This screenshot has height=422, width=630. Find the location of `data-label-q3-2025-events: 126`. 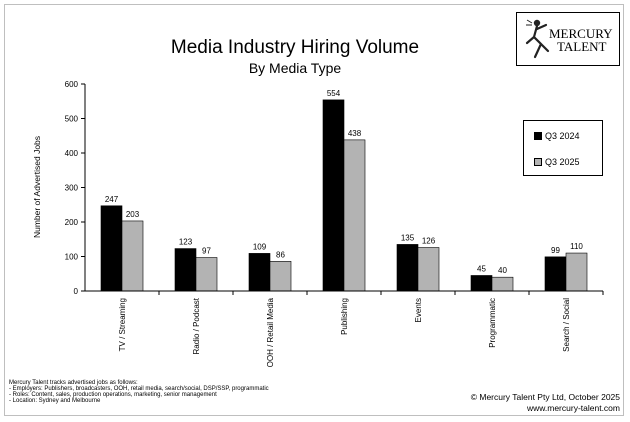

data-label-q3-2025-events: 126 is located at coordinates (429, 241).